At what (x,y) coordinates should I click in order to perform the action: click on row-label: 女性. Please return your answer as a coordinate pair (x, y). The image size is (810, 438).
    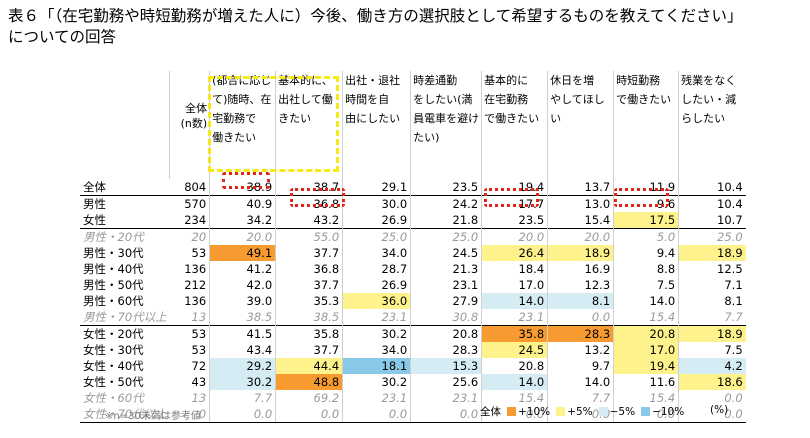
    Looking at the image, I should click on (94, 219).